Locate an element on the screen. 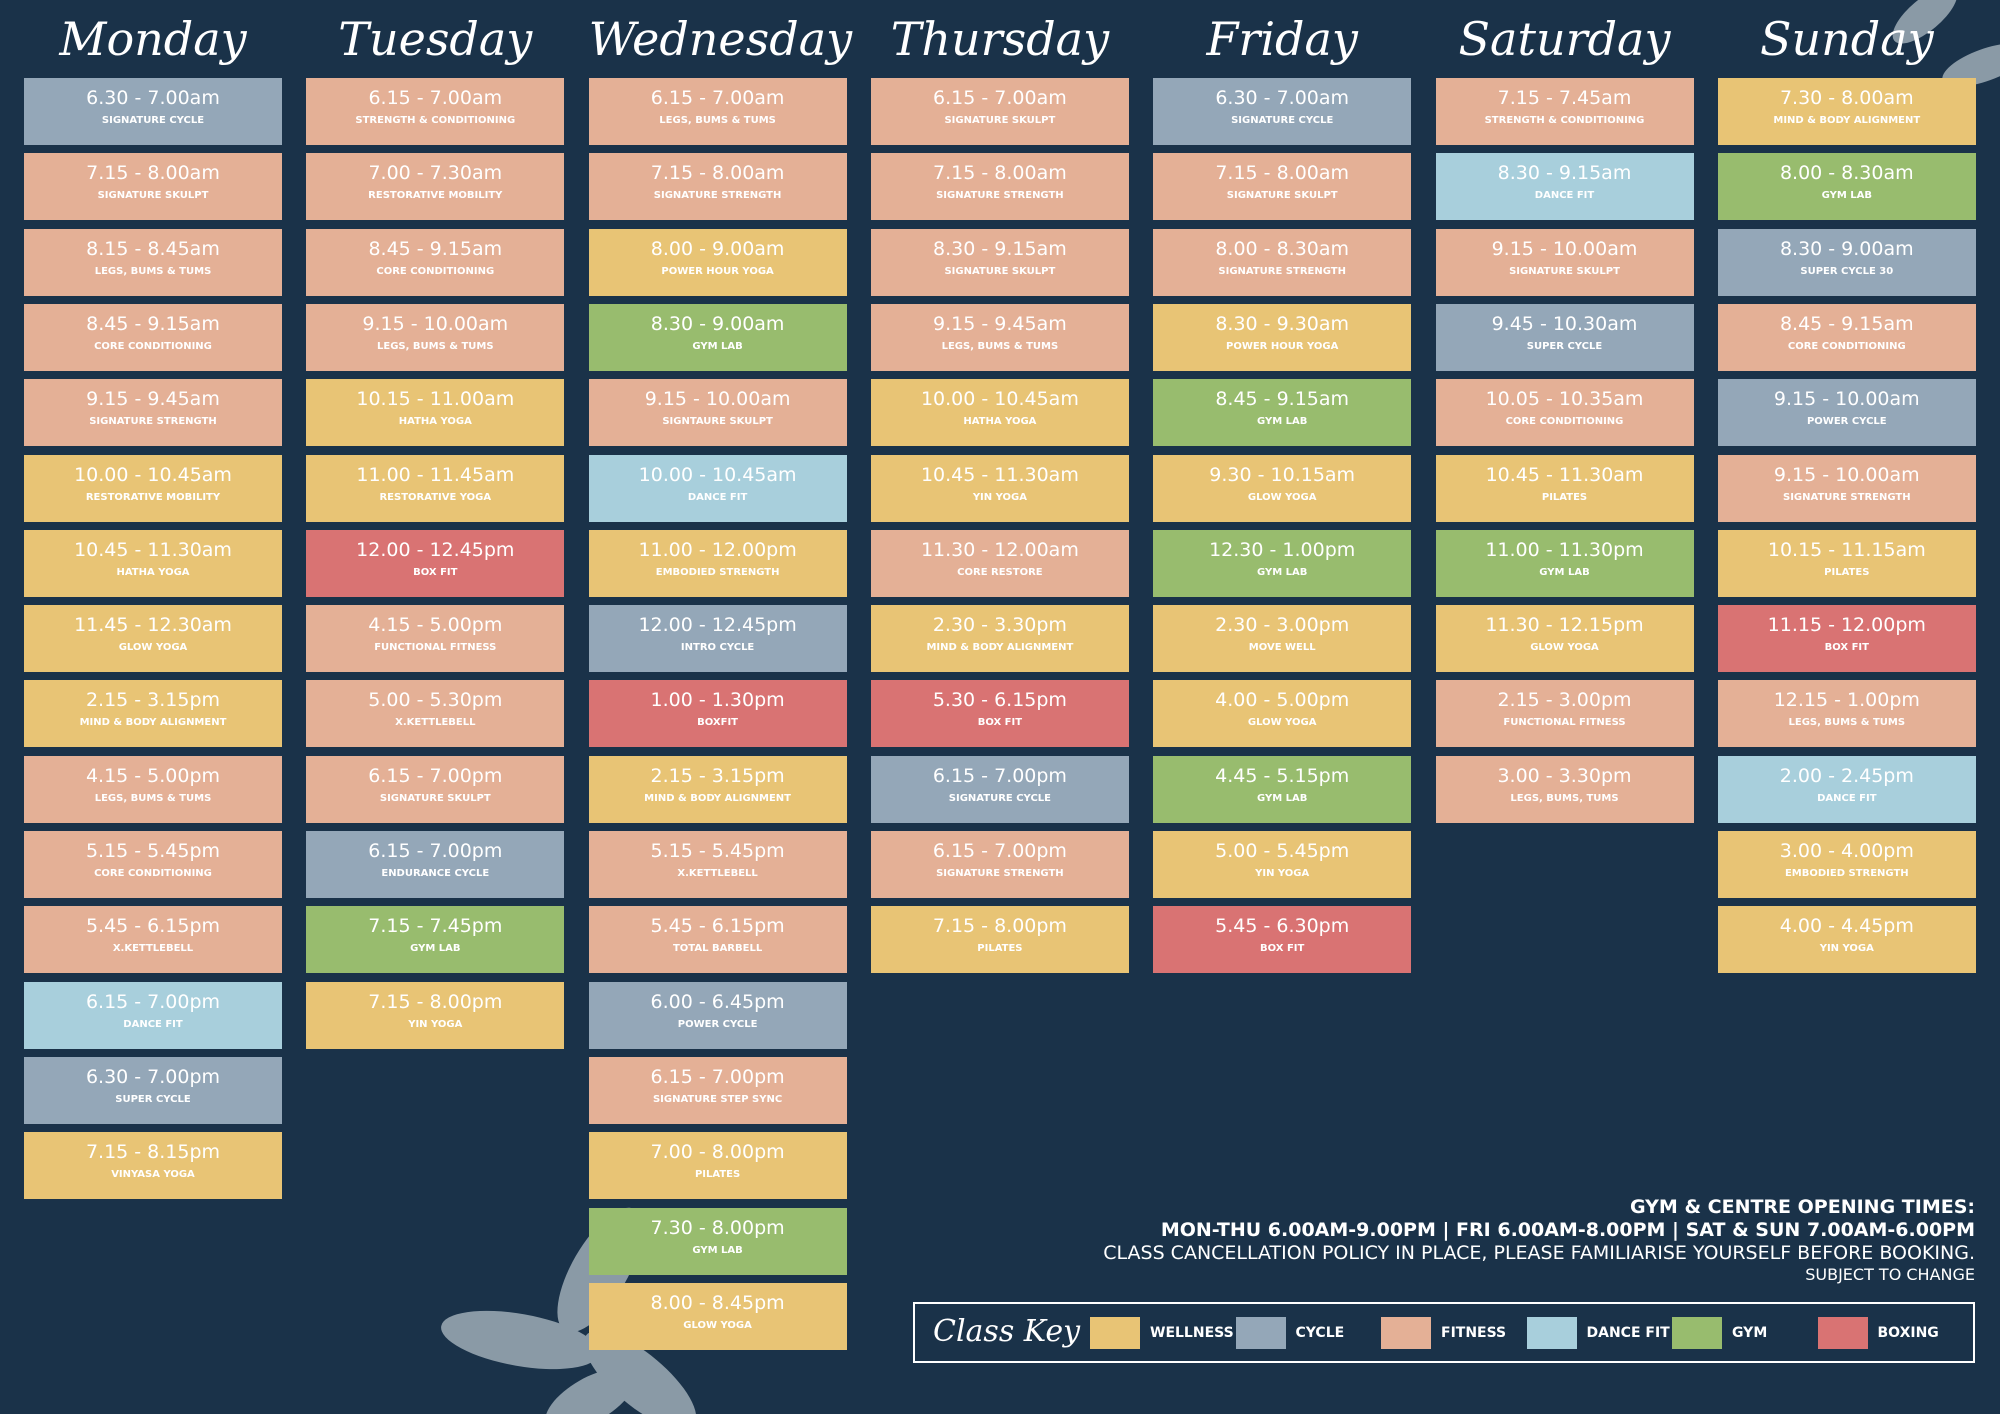  key-label: WELLNESS is located at coordinates (1192, 1333).